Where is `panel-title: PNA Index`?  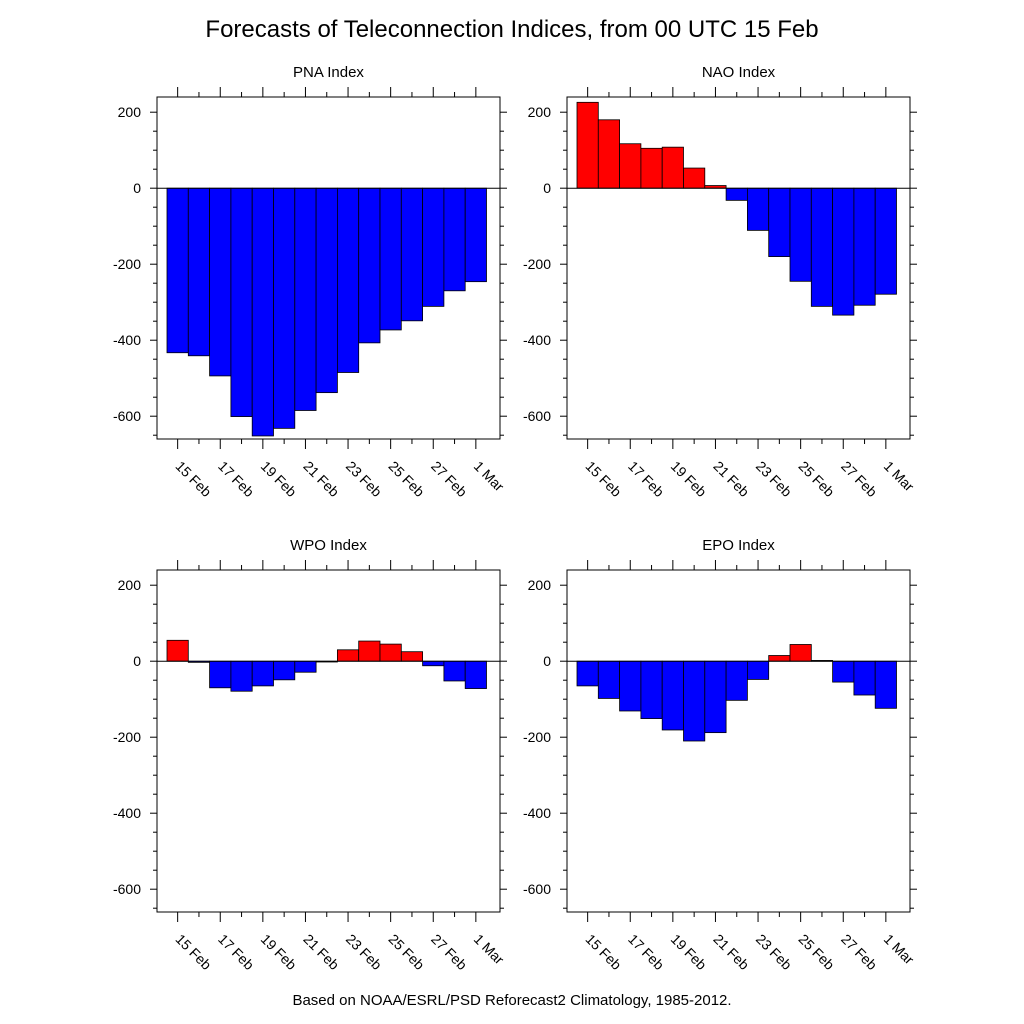
panel-title: PNA Index is located at coordinates (328, 72).